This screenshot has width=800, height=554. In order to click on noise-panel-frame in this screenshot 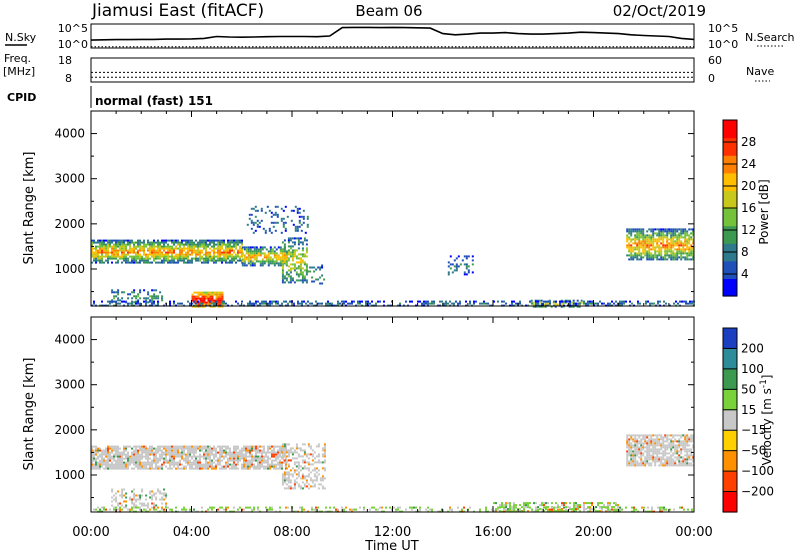, I will do `click(392, 36)`.